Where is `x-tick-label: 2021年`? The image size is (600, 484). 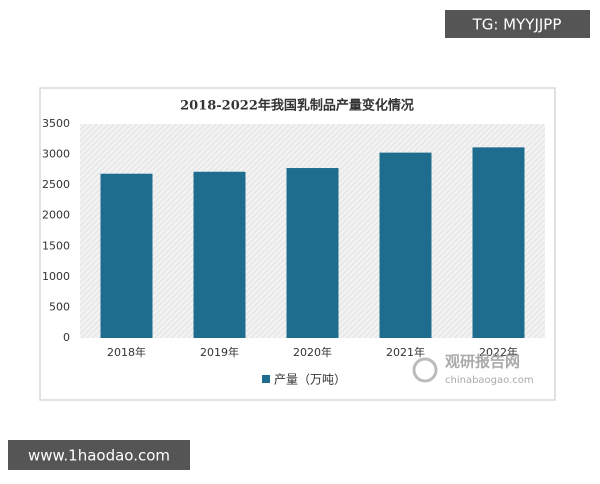 x-tick-label: 2021年 is located at coordinates (405, 352).